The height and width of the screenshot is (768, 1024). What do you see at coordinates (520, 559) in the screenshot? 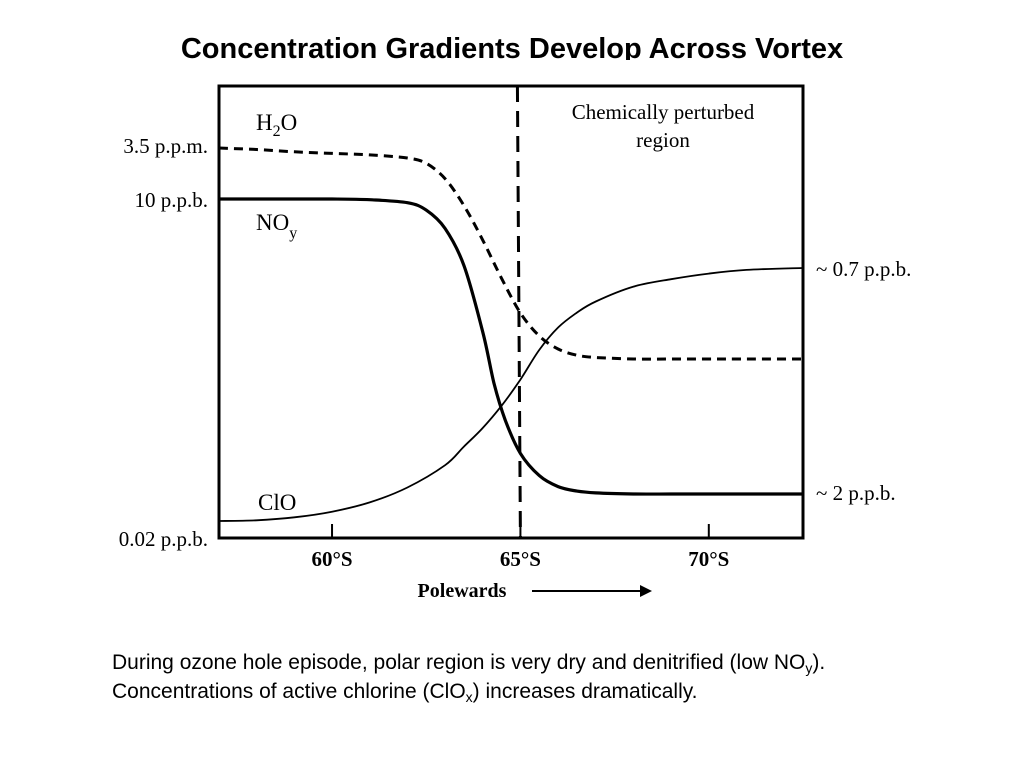
I see `x-tick-label: 65°S` at bounding box center [520, 559].